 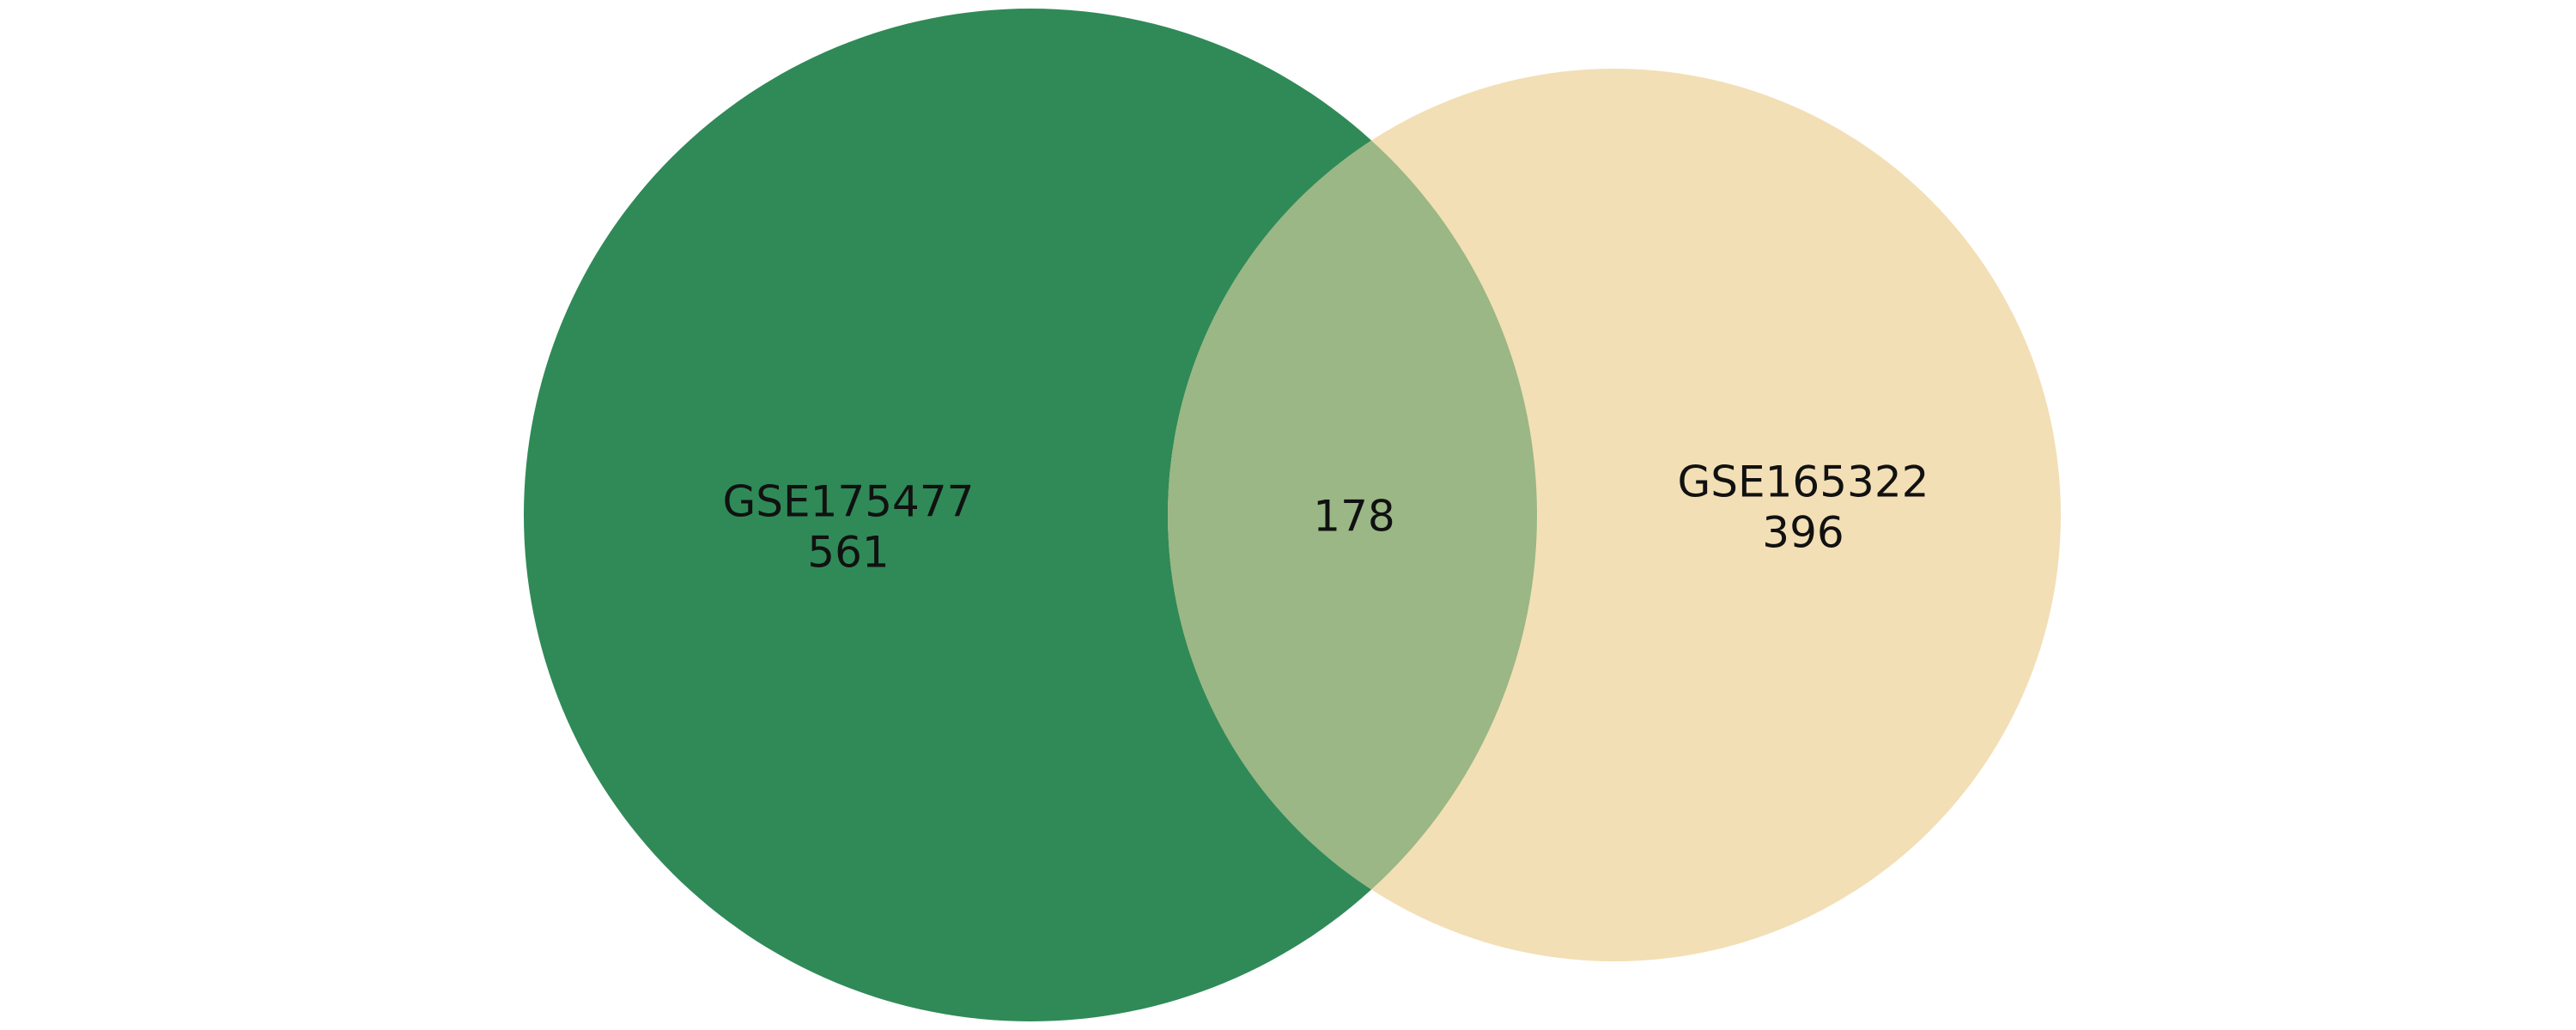 I want to click on set-label-gse165322: GSE165322, so click(x=1804, y=482).